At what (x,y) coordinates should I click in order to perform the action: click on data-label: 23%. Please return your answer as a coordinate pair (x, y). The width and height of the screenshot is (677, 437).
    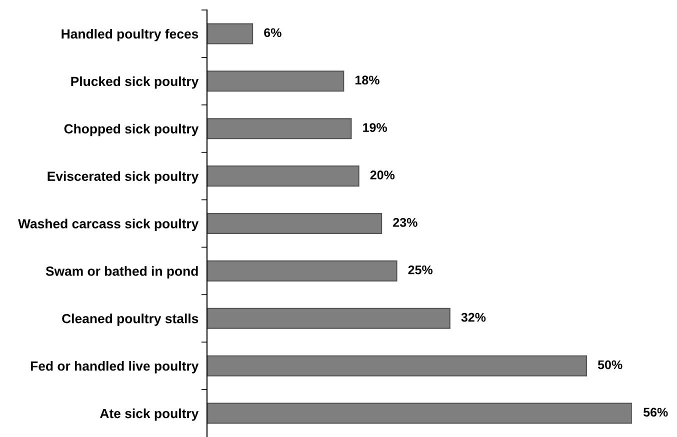
    Looking at the image, I should click on (405, 222).